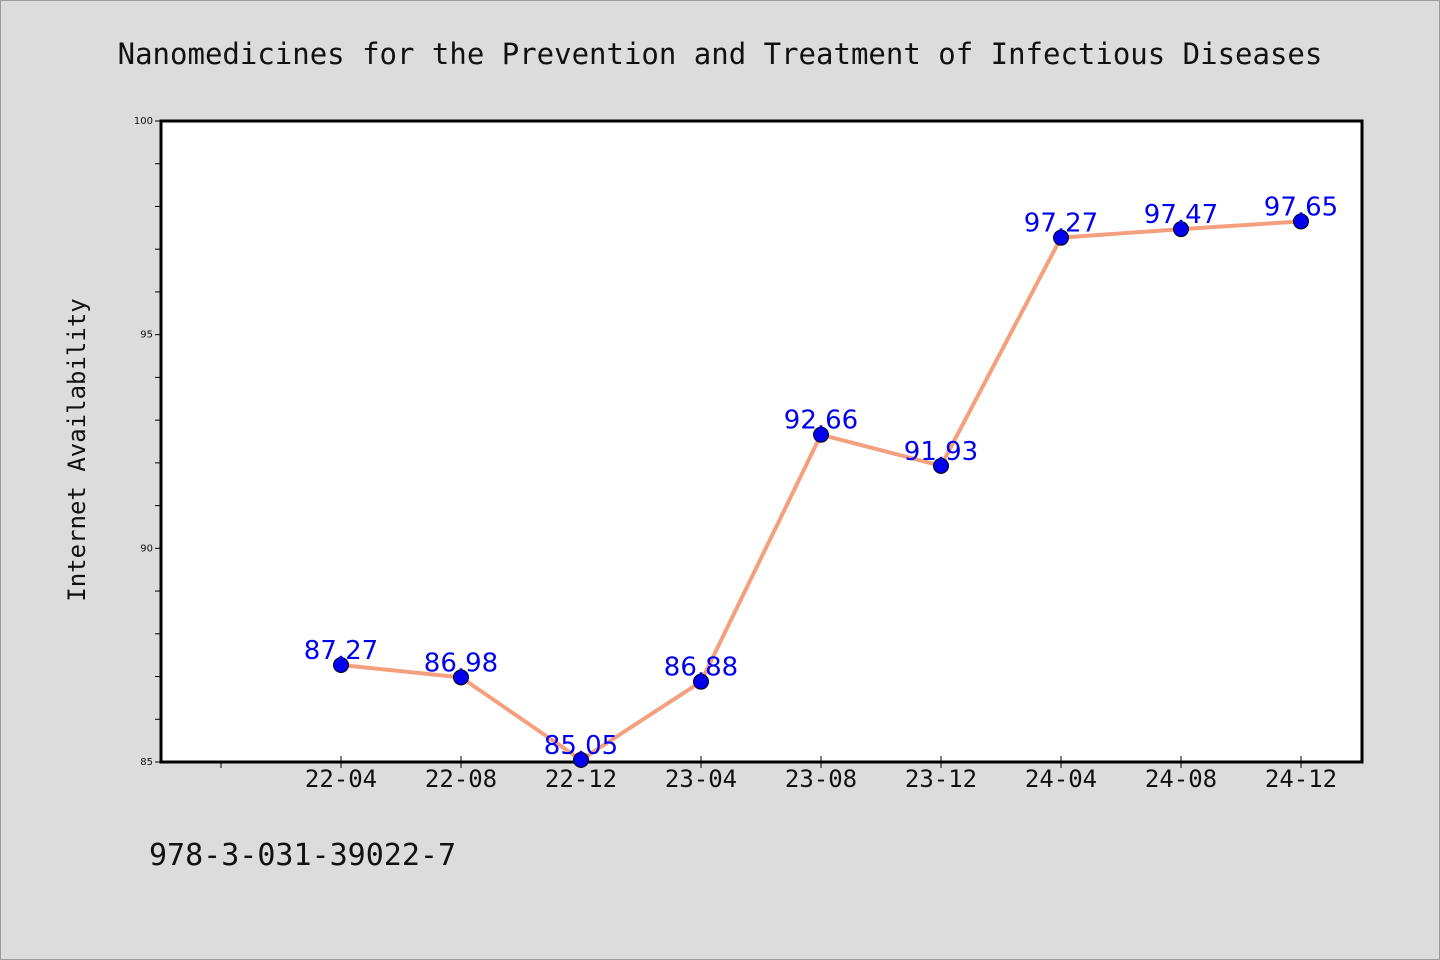  Describe the element at coordinates (461, 779) in the screenshot. I see `x-tick-label: 22-08` at that location.